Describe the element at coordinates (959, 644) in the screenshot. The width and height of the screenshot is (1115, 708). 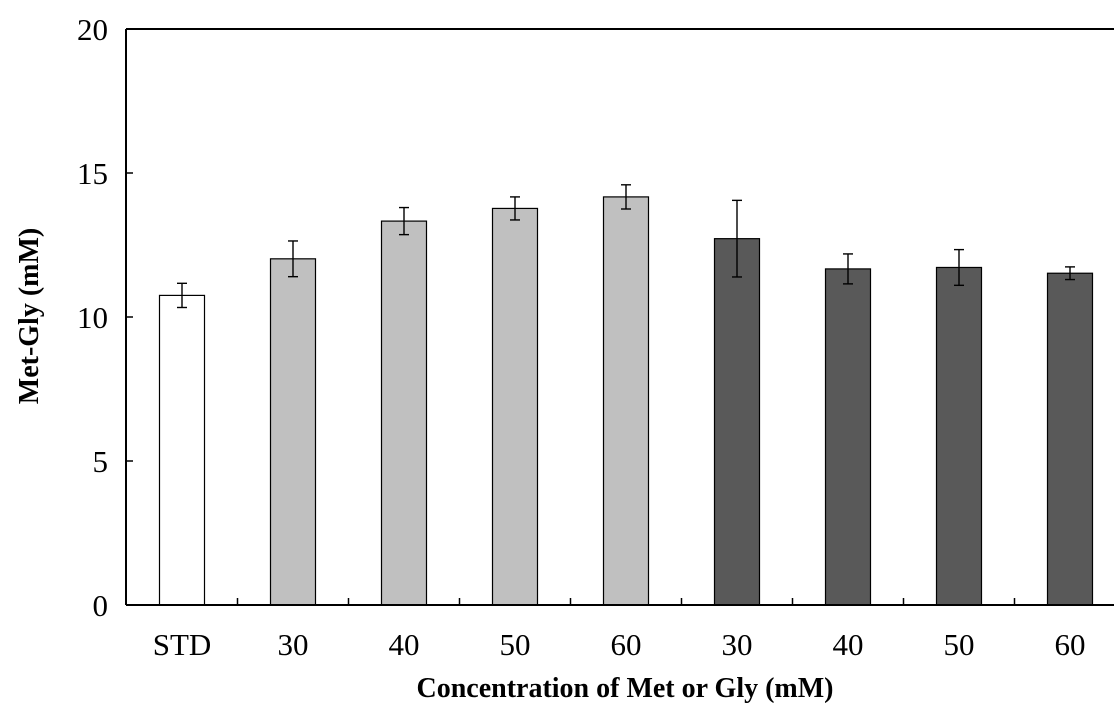
I see `x-tick-label-7: 50` at that location.